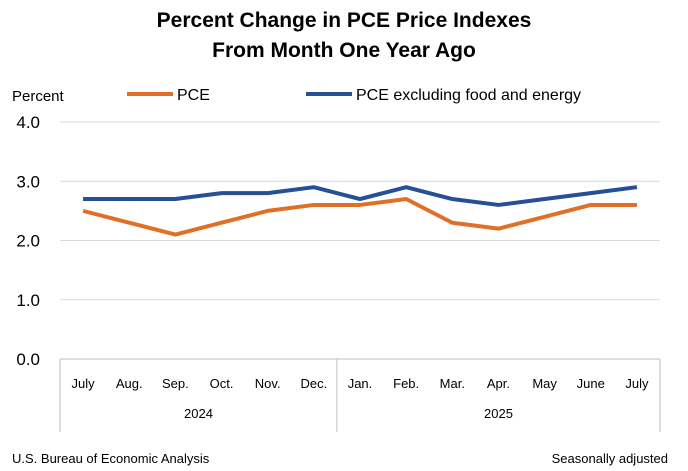  Describe the element at coordinates (38, 96) in the screenshot. I see `y-axis-label: Percent` at that location.